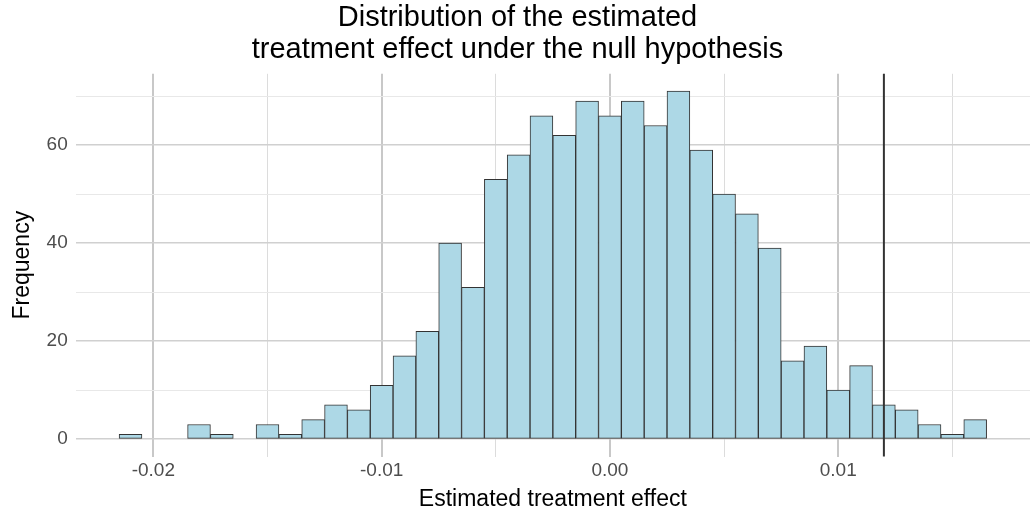  I want to click on x-tick-label: -0.01, so click(381, 470).